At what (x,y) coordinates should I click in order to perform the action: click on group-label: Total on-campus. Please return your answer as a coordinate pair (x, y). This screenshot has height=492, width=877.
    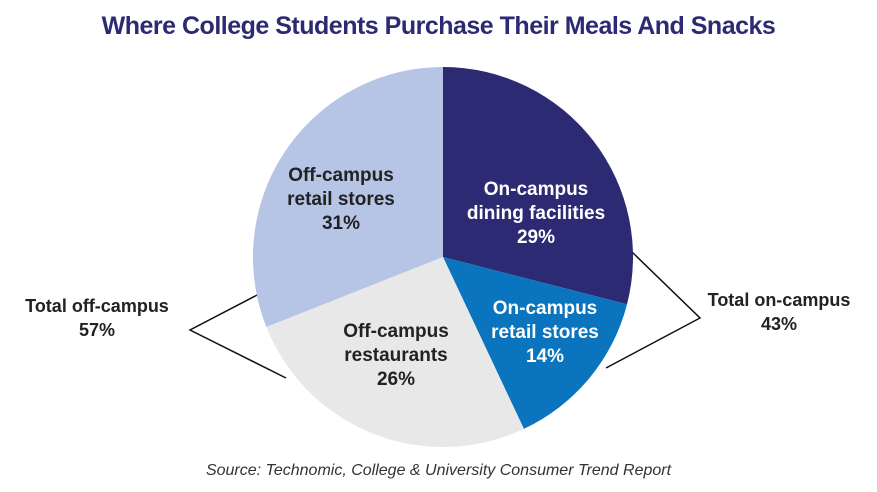
    Looking at the image, I should click on (779, 300).